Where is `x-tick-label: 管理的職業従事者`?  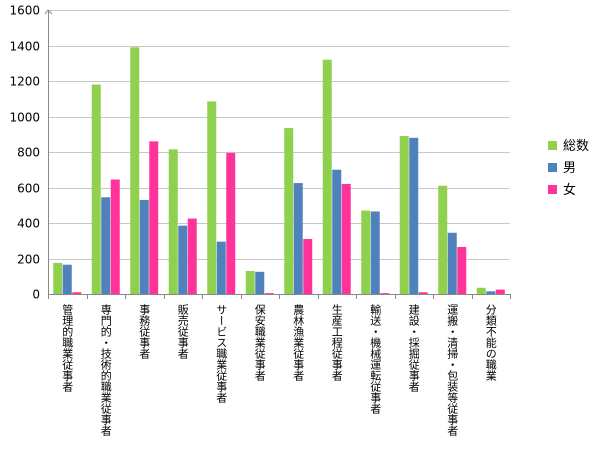
x-tick-label: 管理的職業従事者 is located at coordinates (67, 348).